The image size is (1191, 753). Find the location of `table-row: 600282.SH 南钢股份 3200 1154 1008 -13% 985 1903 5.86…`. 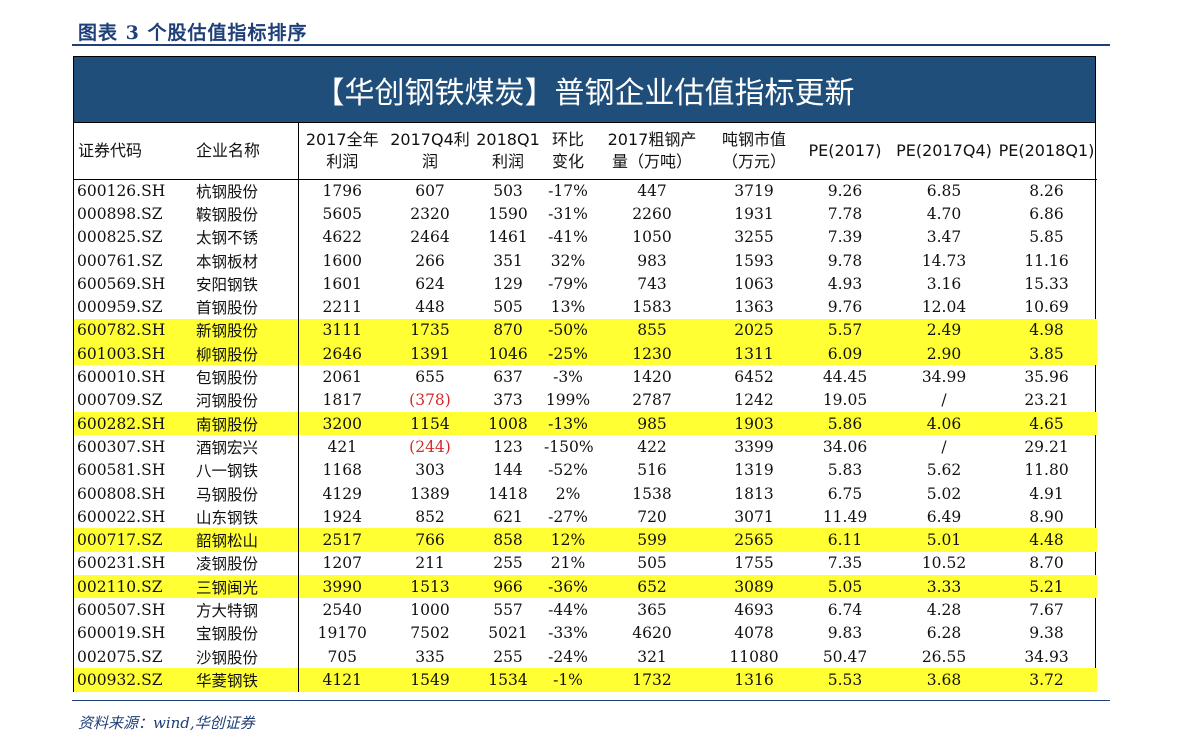

table-row: 600282.SH 南钢股份 3200 1154 1008 -13% 985 1903 5.86… is located at coordinates (585, 423).